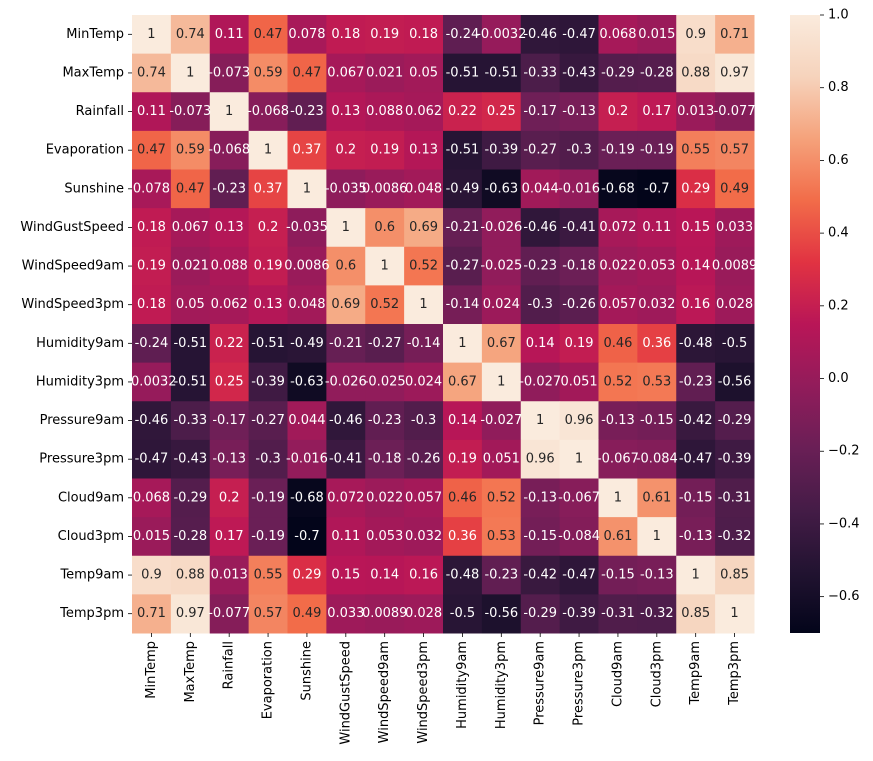  Describe the element at coordinates (735, 111) in the screenshot. I see `cell-value-label: -0.077` at that location.